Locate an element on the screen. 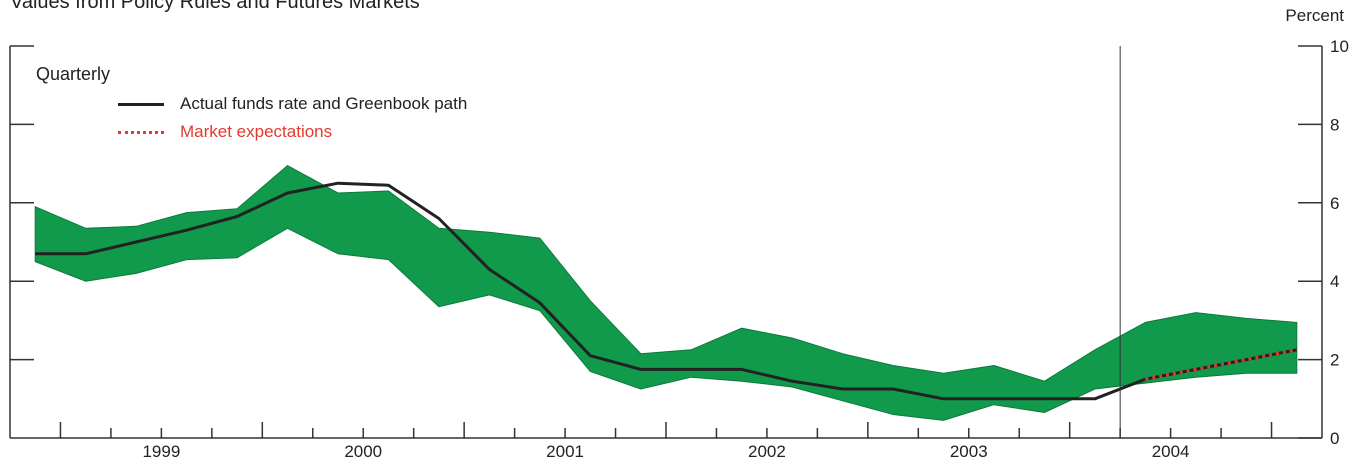 The height and width of the screenshot is (461, 1367). legend-item-actual: Actual funds rate and Greenbook path is located at coordinates (292, 104).